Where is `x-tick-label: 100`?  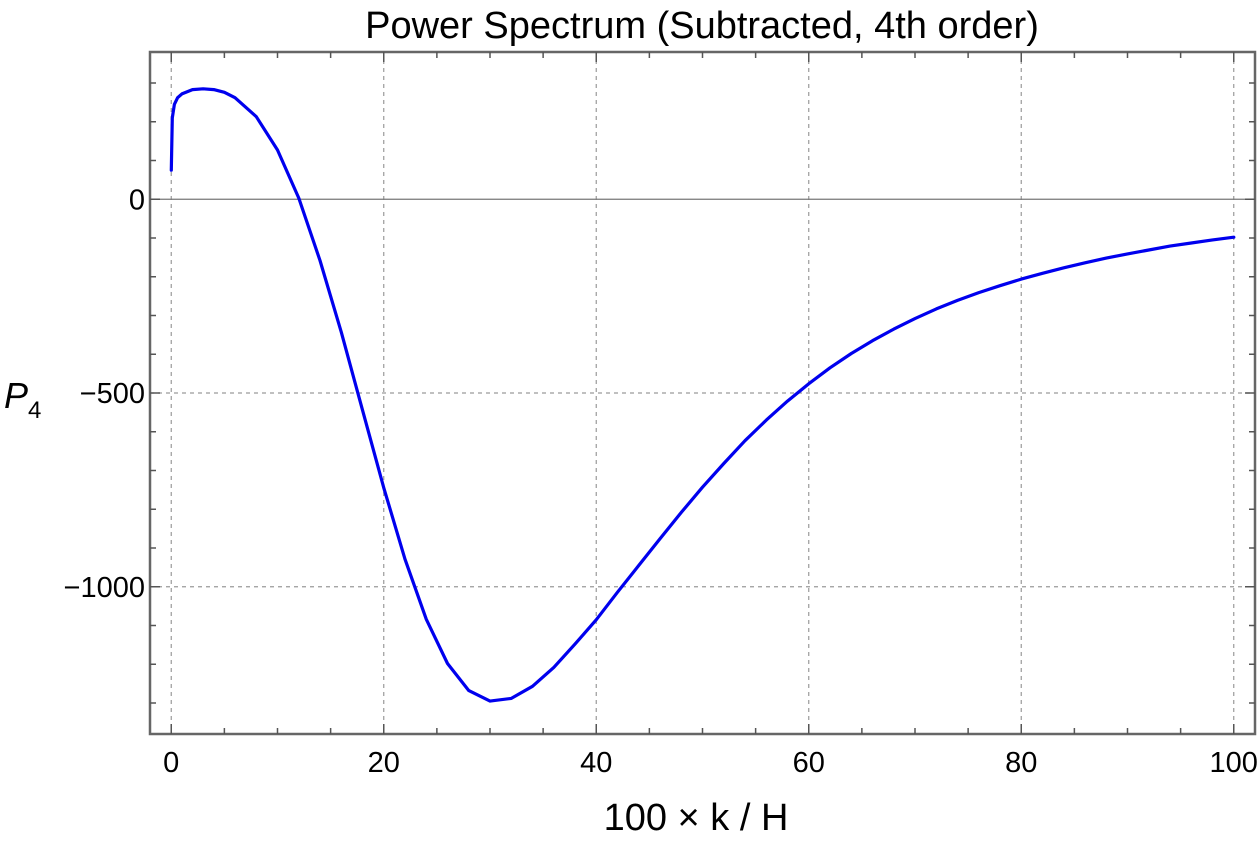 x-tick-label: 100 is located at coordinates (1234, 763).